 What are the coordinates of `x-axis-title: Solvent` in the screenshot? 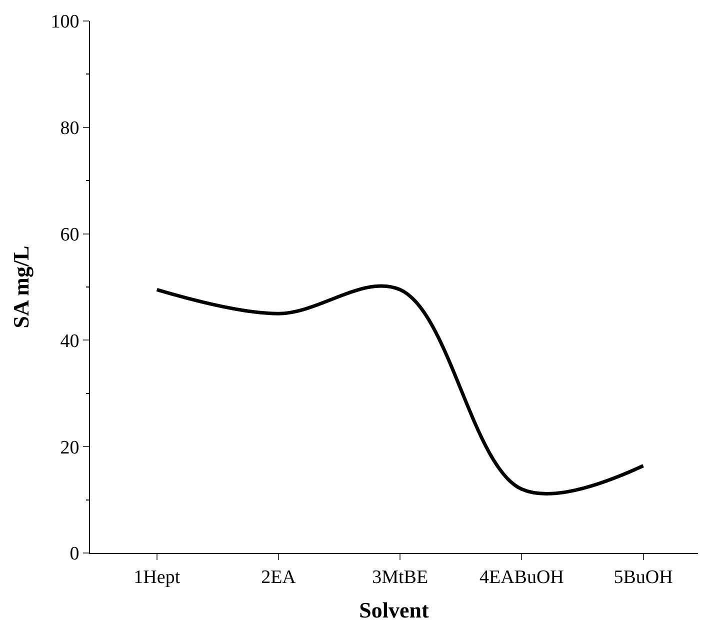 It's located at (394, 610).